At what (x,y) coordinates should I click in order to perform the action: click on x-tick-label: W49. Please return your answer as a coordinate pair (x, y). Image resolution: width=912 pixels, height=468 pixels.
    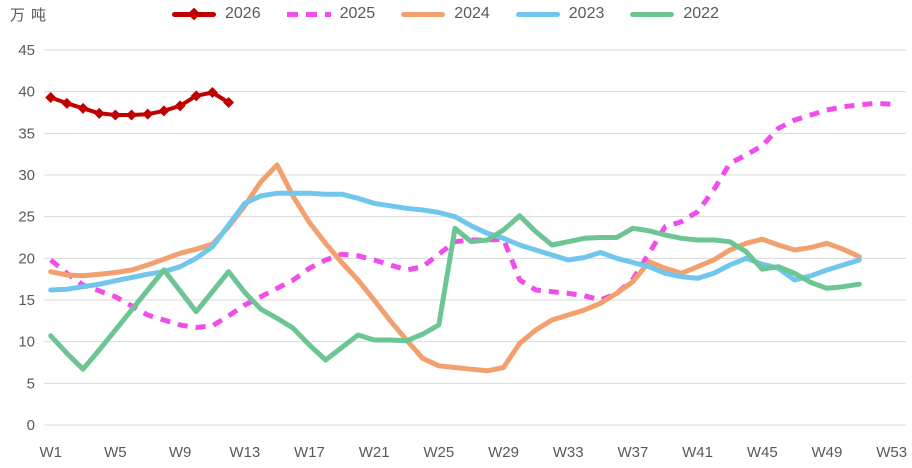
    Looking at the image, I should click on (827, 452).